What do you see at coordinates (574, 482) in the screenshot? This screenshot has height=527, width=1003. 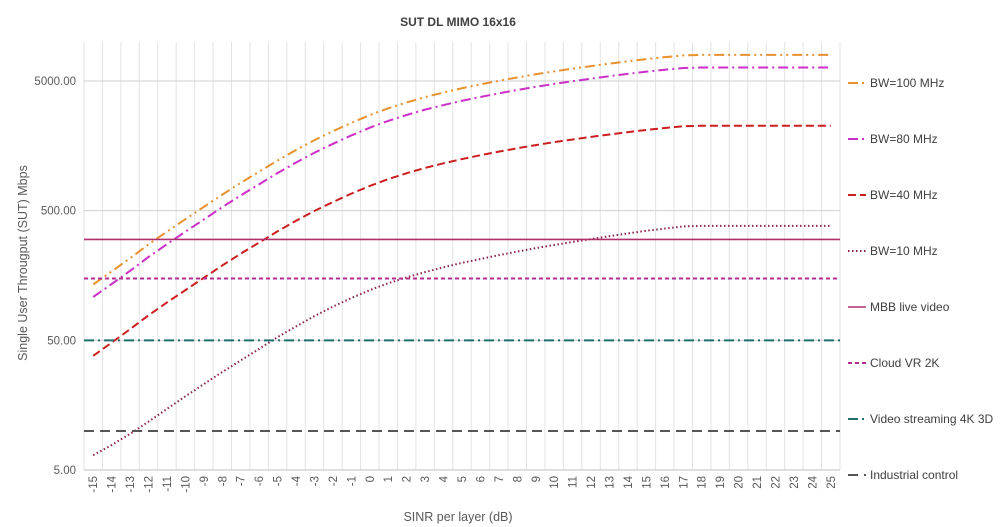 I see `x-tick-label: 11` at bounding box center [574, 482].